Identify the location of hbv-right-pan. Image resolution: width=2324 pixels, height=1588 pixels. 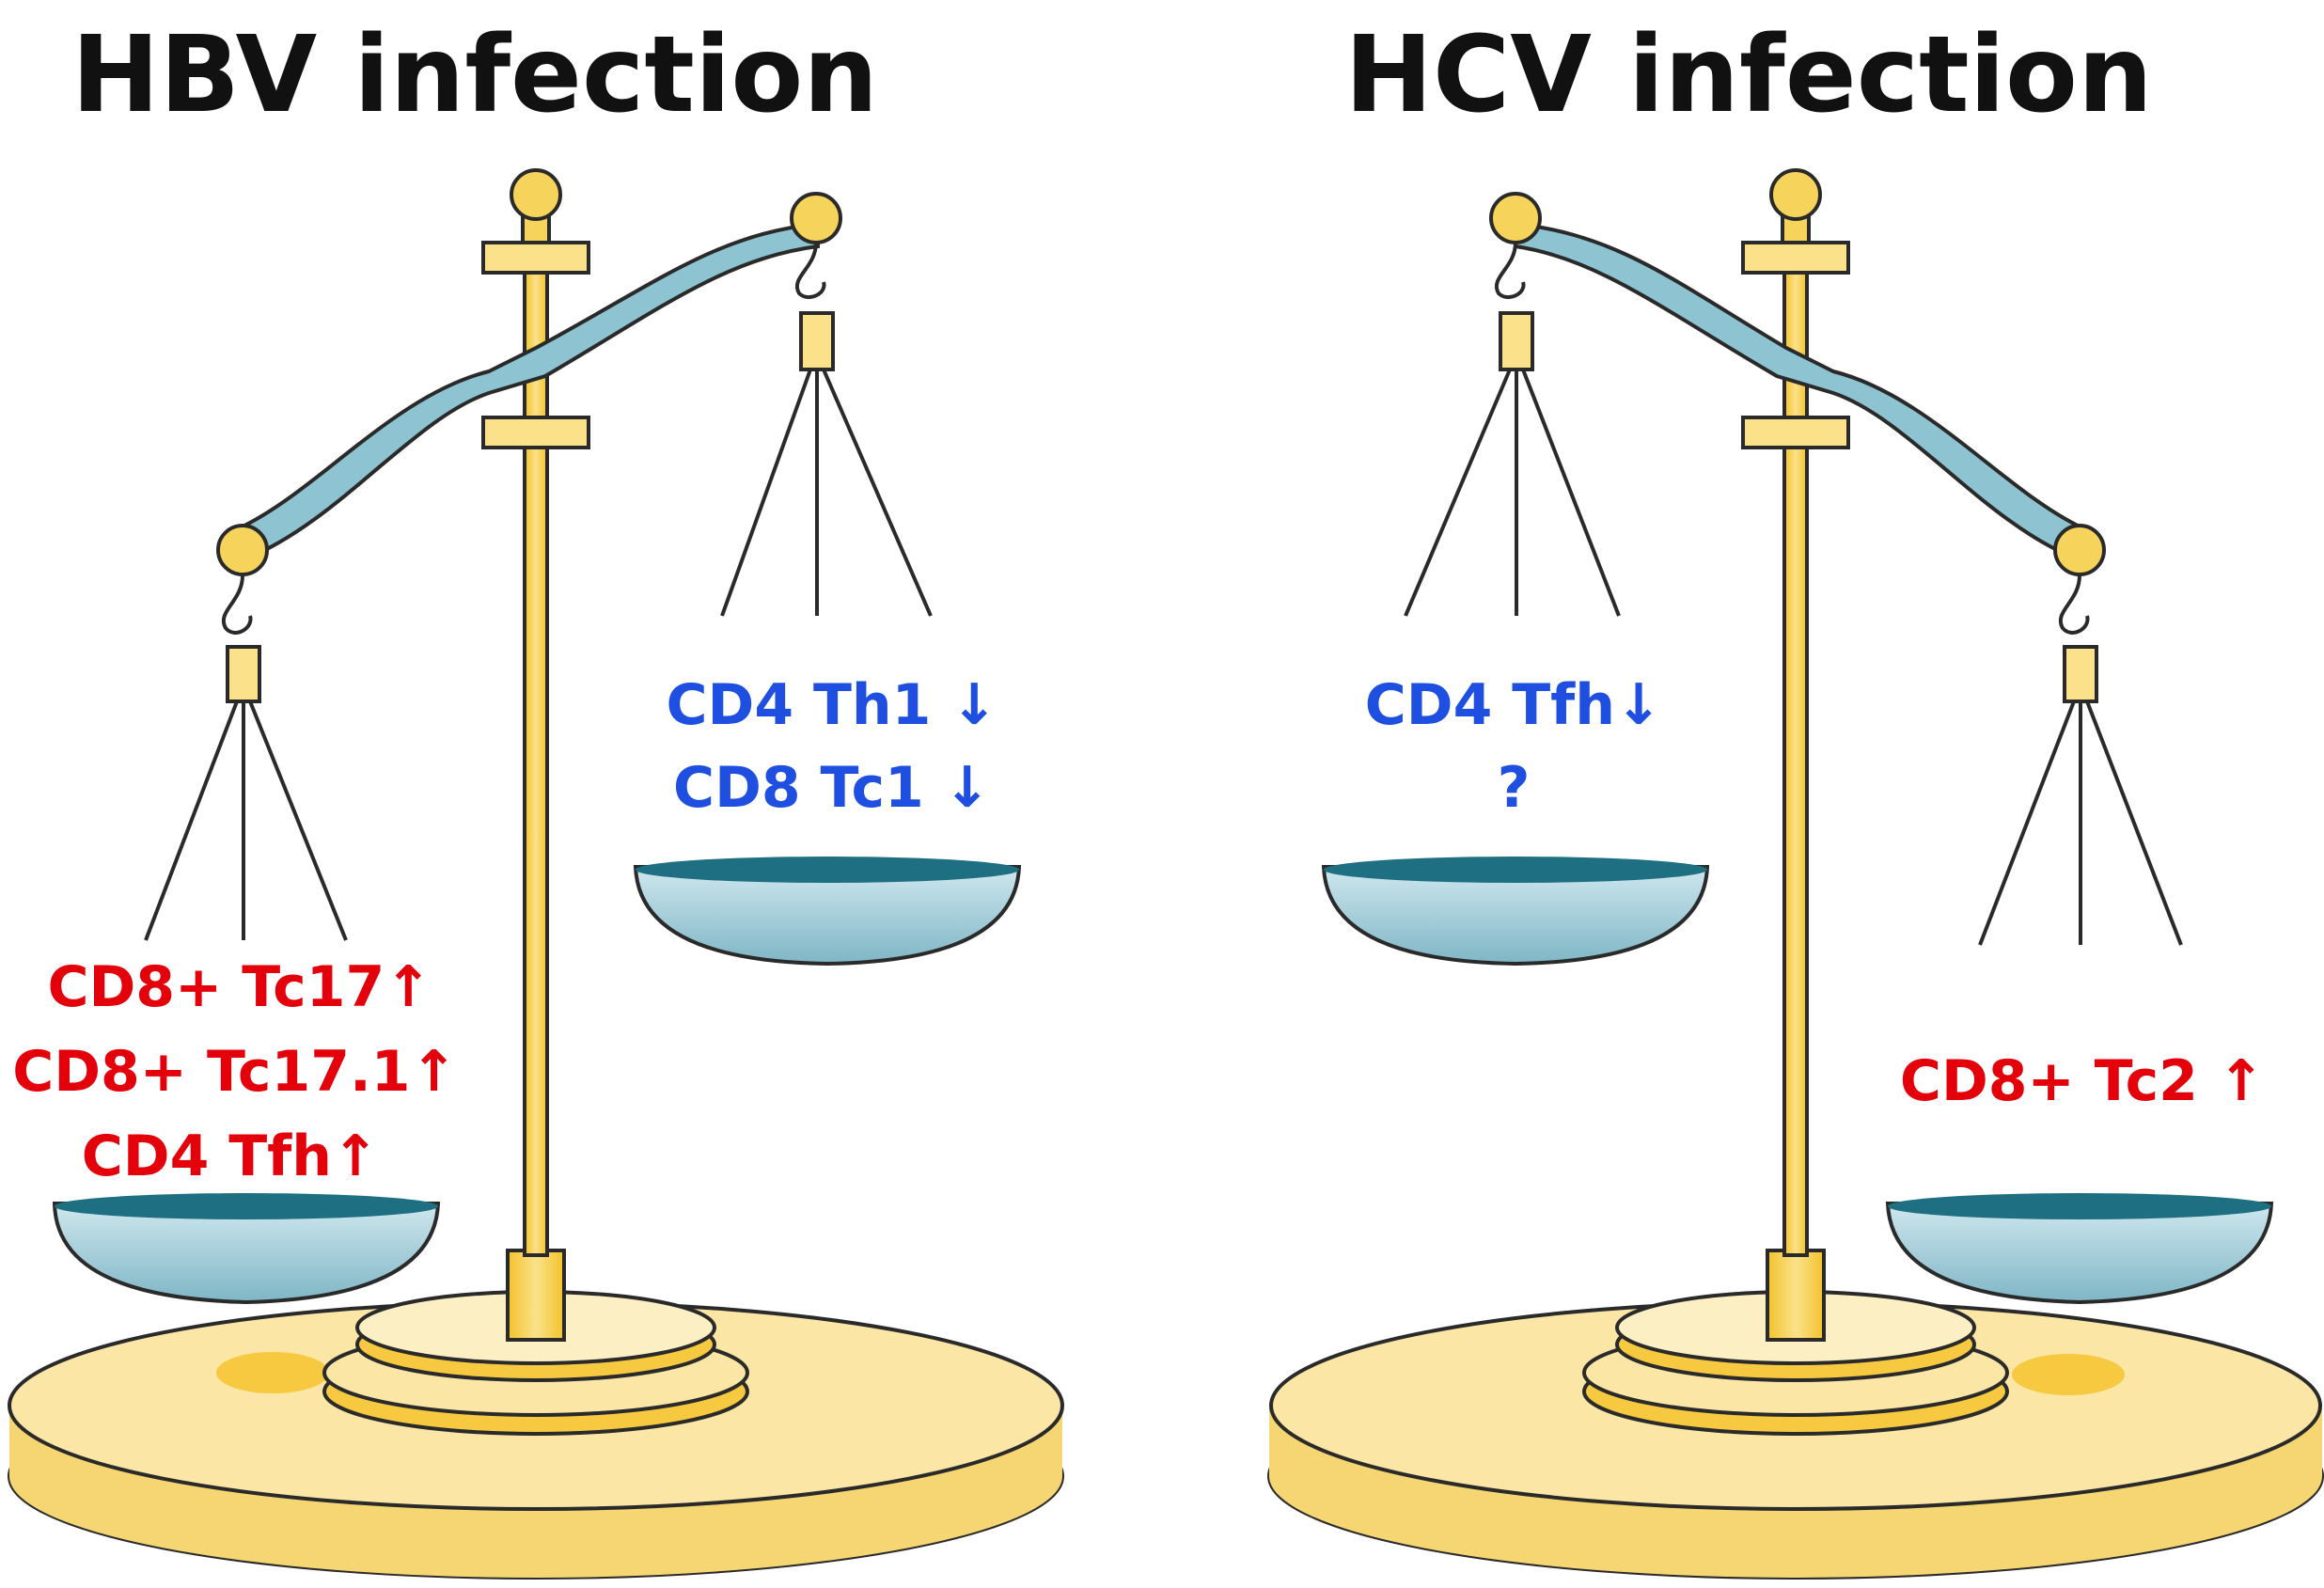
(827, 912).